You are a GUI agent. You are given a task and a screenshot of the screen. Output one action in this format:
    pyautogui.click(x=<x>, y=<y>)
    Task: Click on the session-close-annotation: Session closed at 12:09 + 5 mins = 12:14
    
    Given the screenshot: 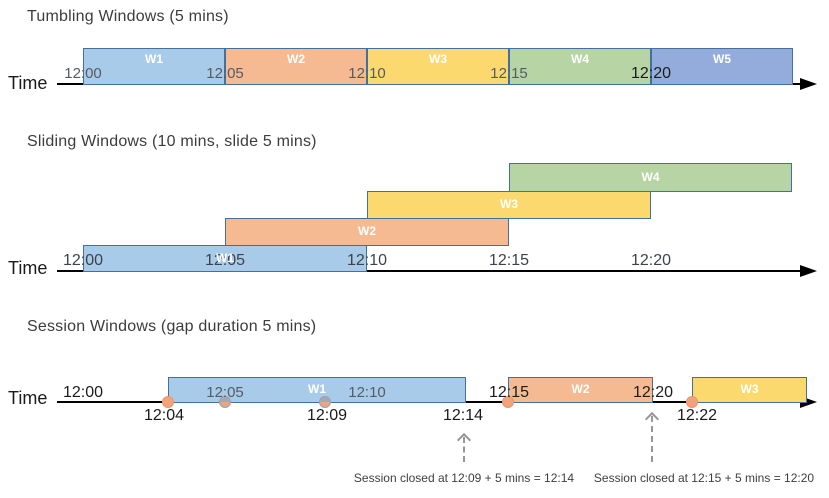 What is the action you would take?
    pyautogui.click(x=464, y=478)
    